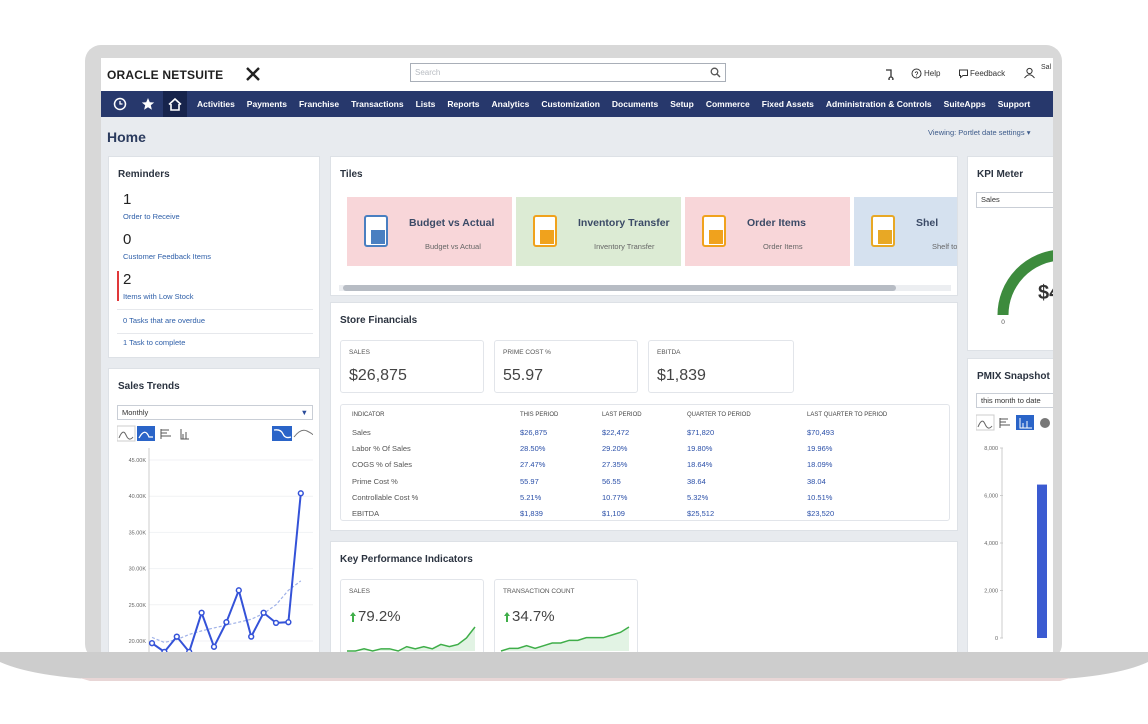 Image resolution: width=1148 pixels, height=724 pixels. What do you see at coordinates (510, 104) in the screenshot?
I see `nav-item: Analytics` at bounding box center [510, 104].